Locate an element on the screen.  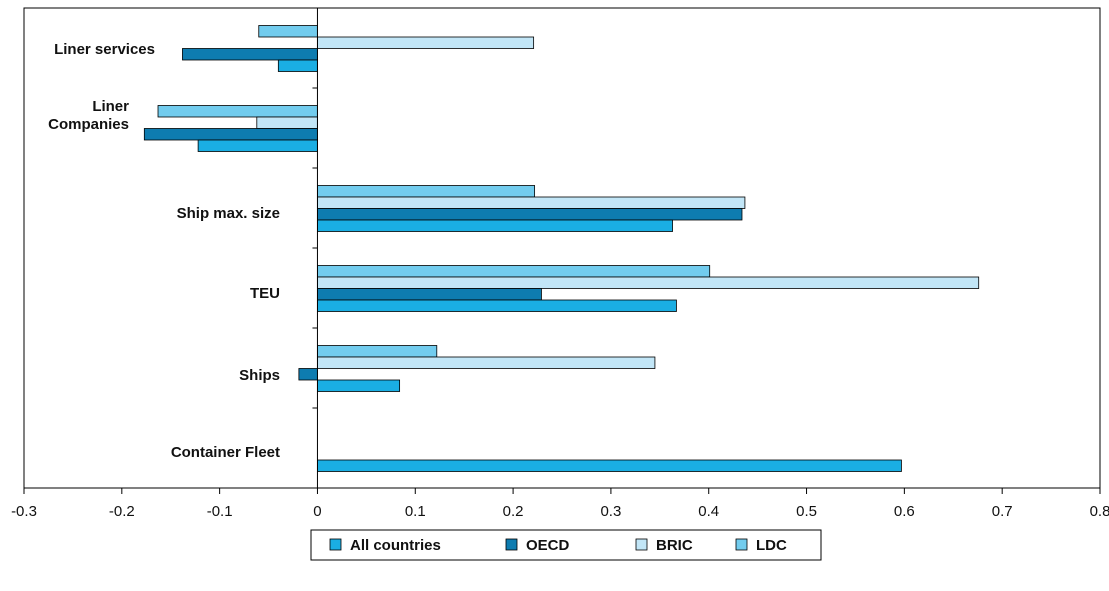
category-ticks is located at coordinates (315, 248).